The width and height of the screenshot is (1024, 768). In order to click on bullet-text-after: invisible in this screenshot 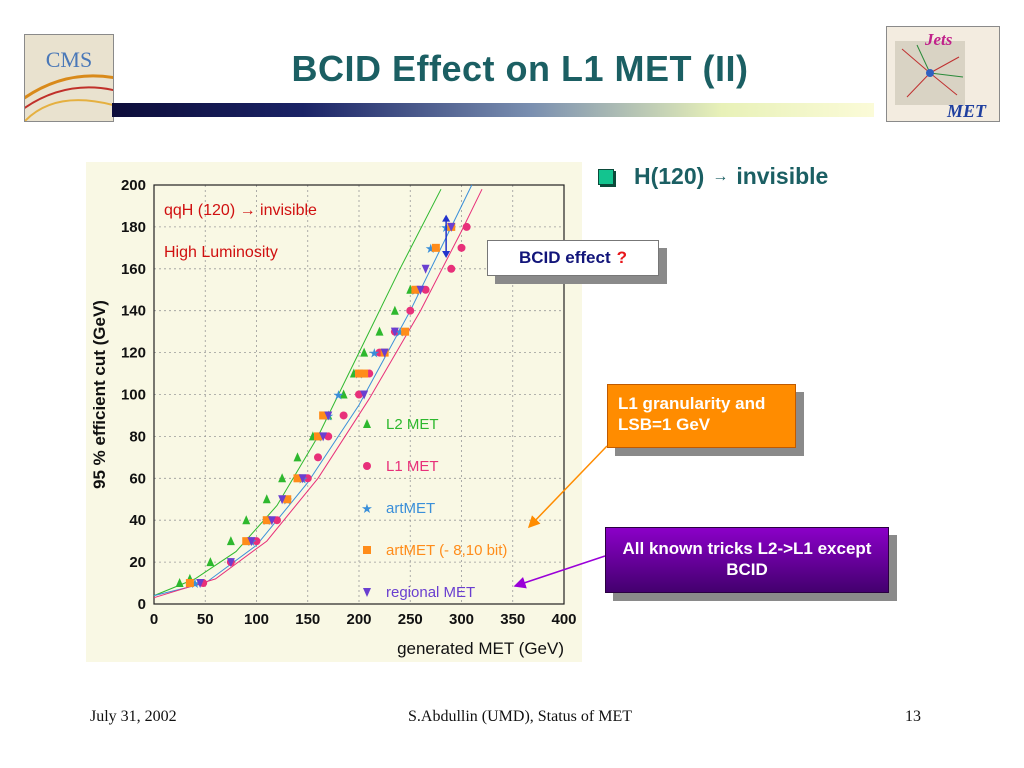, I will do `click(782, 176)`.